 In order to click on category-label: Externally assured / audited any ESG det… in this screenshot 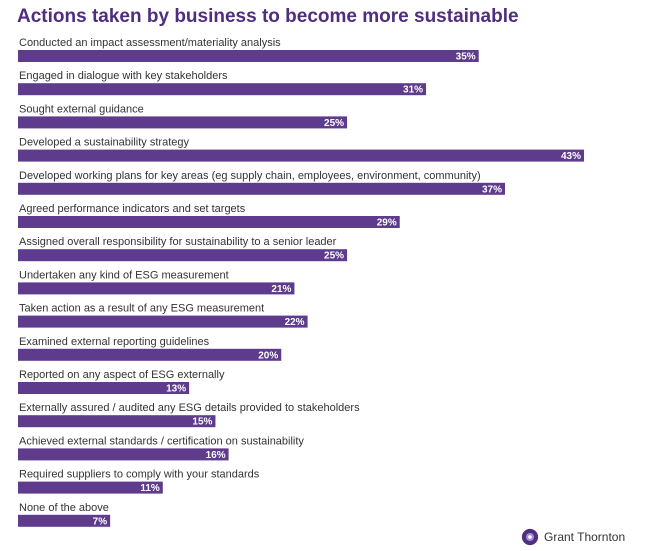, I will do `click(189, 408)`.